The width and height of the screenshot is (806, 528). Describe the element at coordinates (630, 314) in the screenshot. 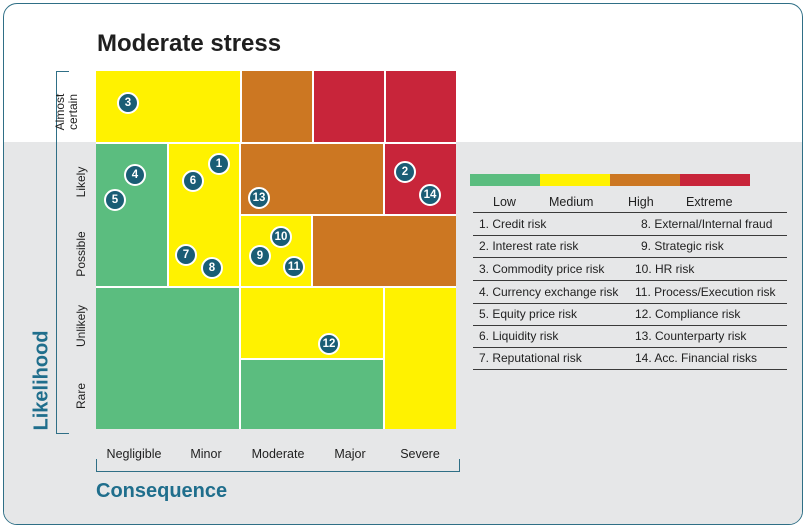

I see `risk-list-row: 5. Equity price risk 12. Compliance risk` at that location.